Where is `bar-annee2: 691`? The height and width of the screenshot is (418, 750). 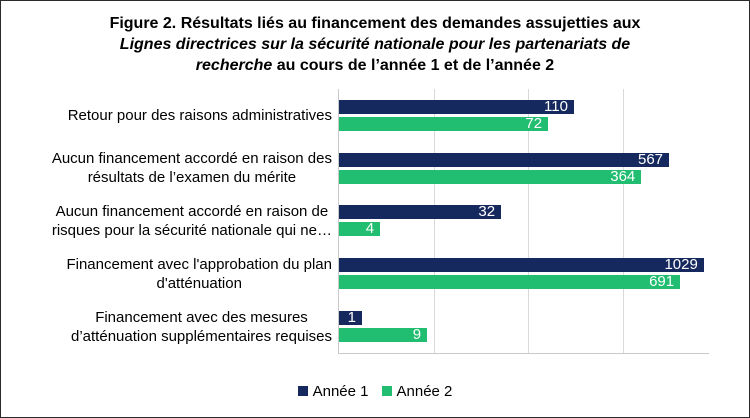
bar-annee2: 691 is located at coordinates (510, 282).